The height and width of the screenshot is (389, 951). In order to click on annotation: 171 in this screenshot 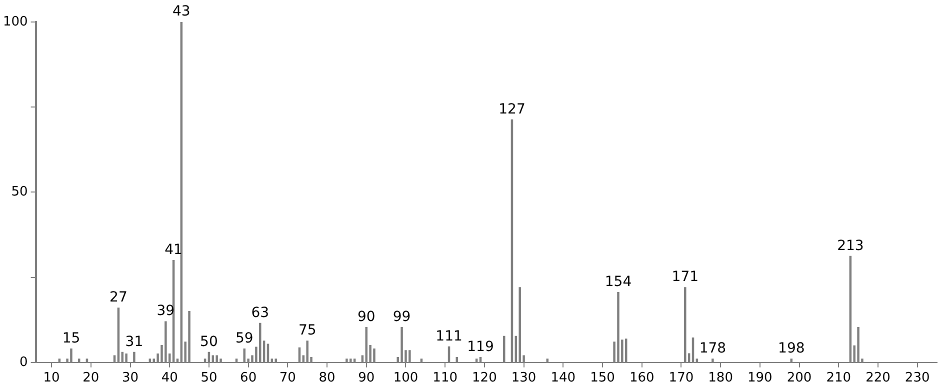, I will do `click(685, 277)`.